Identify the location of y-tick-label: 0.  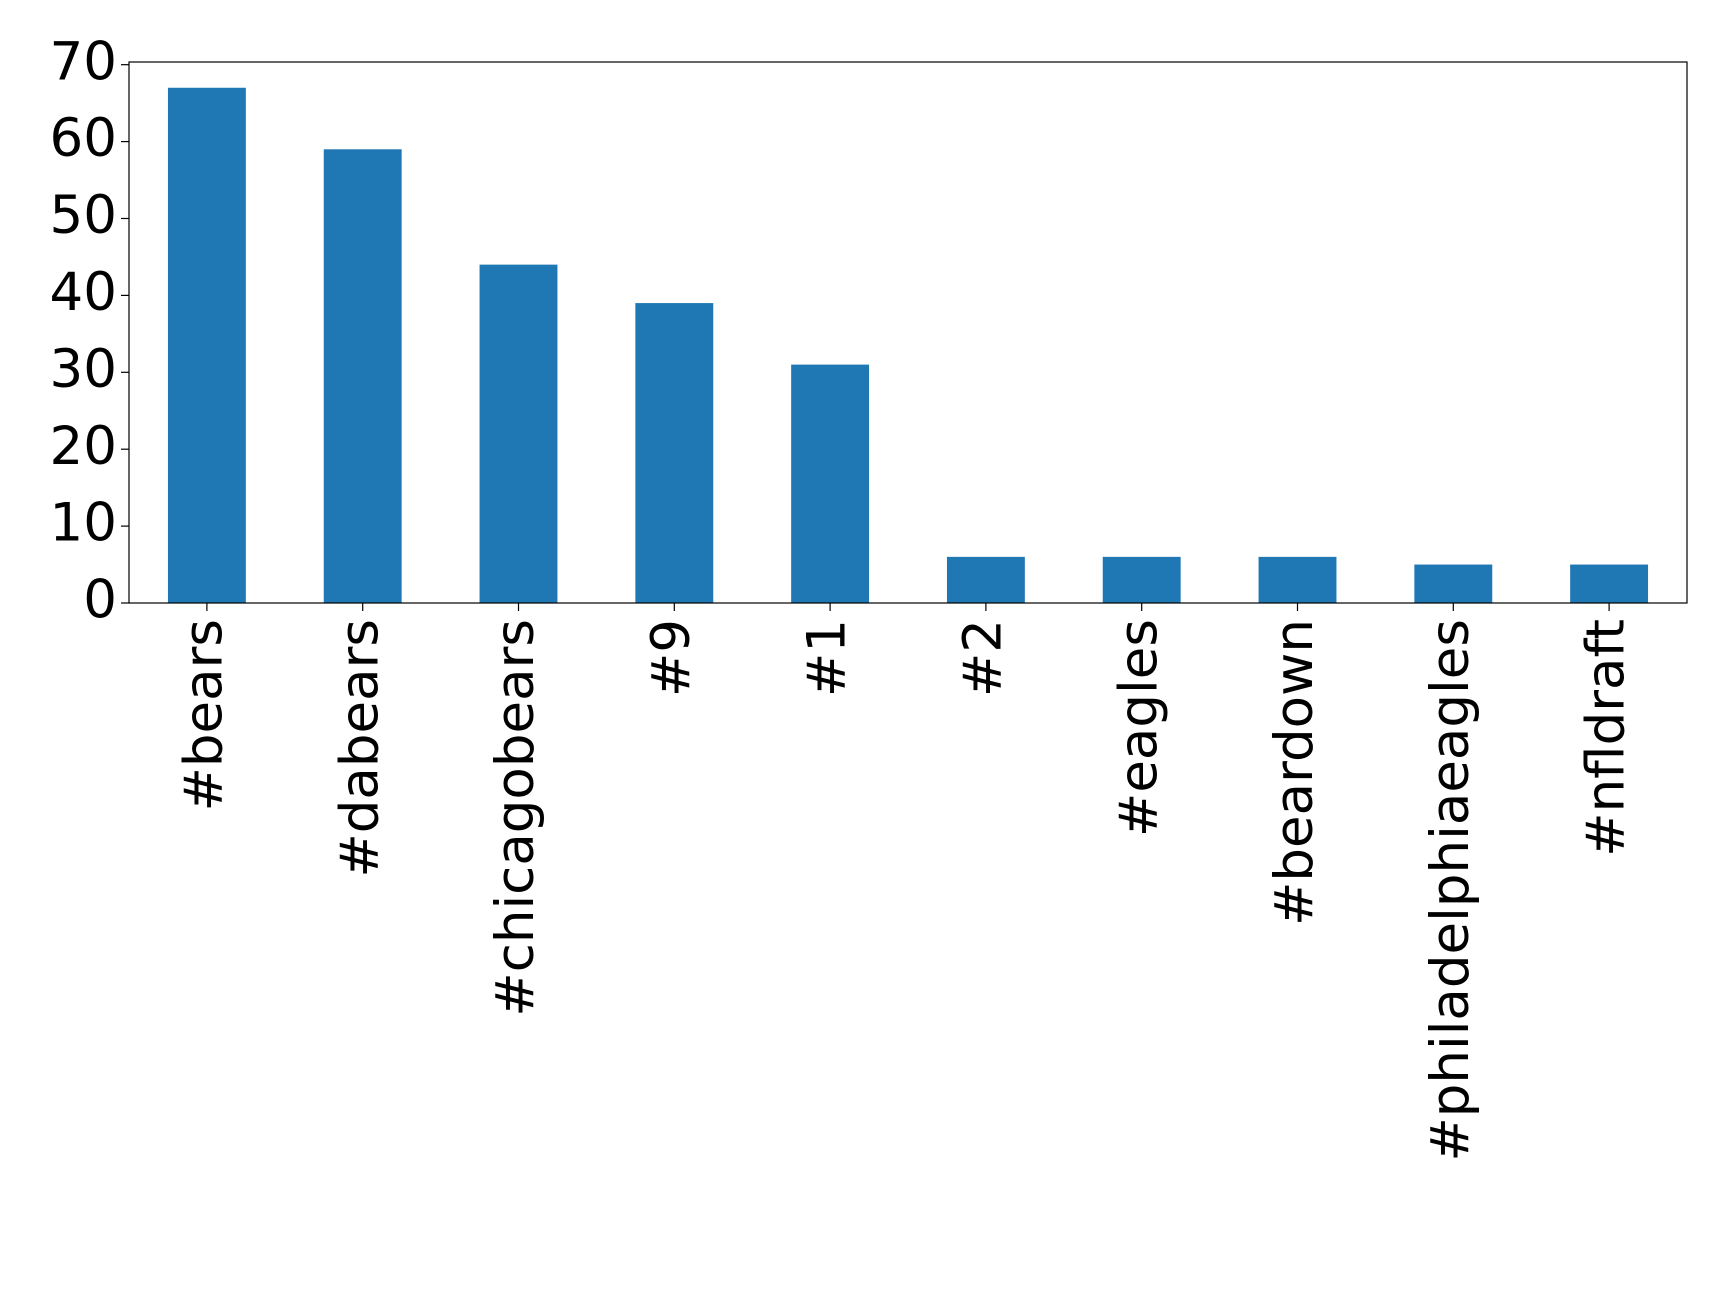
(100, 600).